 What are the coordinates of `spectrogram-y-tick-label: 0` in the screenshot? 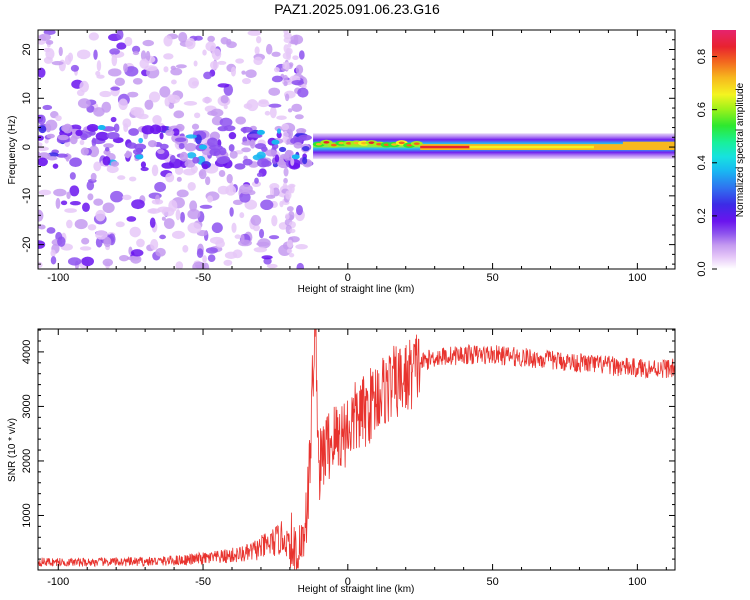 It's located at (27, 147).